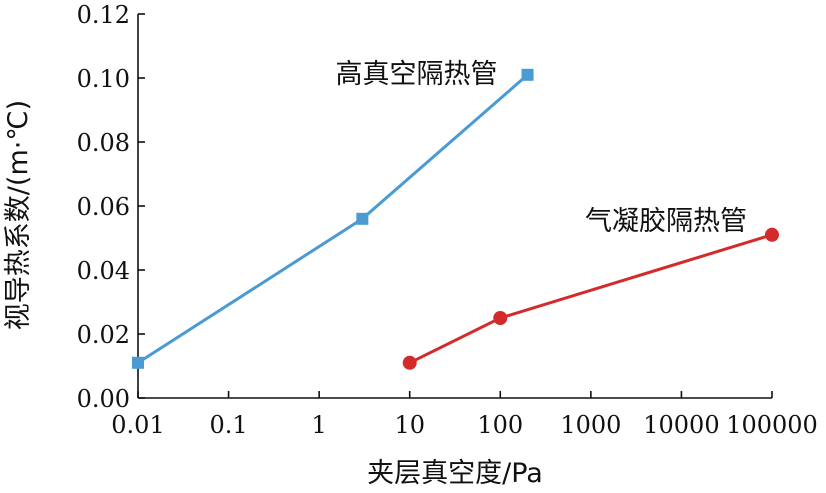 This screenshot has height=493, width=826. Describe the element at coordinates (772, 425) in the screenshot. I see `x-tick-label: 100000` at that location.